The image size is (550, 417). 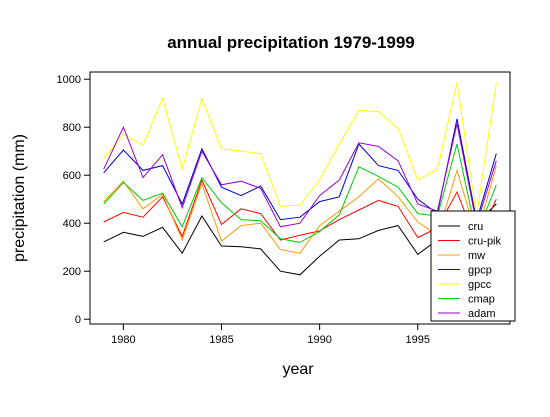 I want to click on y-tick-label: 600, so click(x=72, y=176).